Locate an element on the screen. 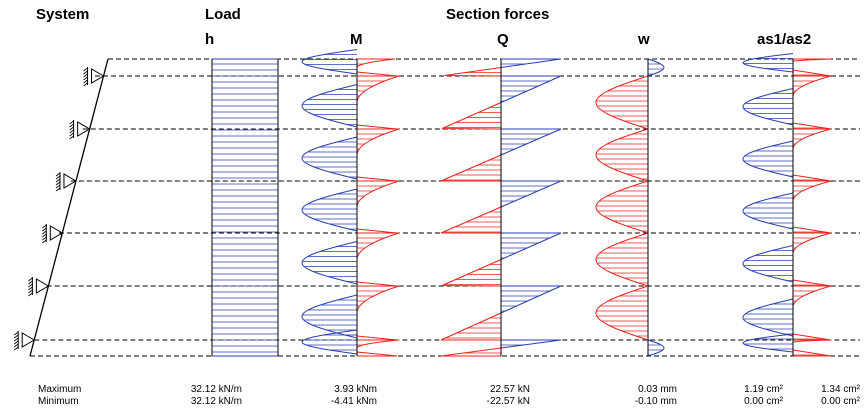  header-system: System is located at coordinates (63, 14).